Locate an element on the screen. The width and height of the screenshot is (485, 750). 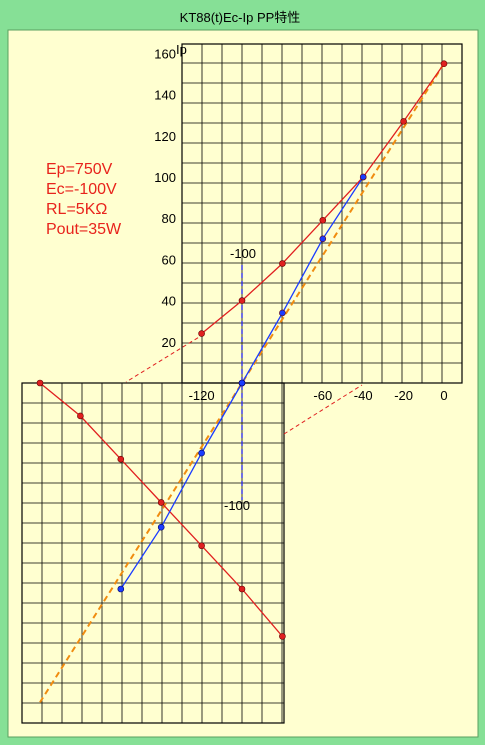
chart-title: KT88(t)Ec-Ip PP特性 is located at coordinates (240, 17).